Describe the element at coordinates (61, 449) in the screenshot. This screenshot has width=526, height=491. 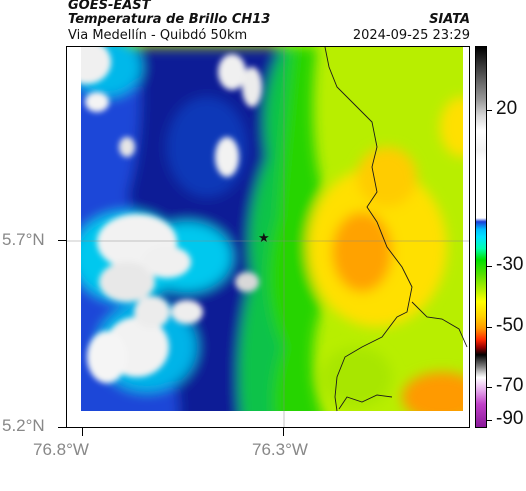
I see `x-axis-label-76-8w: 76.8°W` at that location.